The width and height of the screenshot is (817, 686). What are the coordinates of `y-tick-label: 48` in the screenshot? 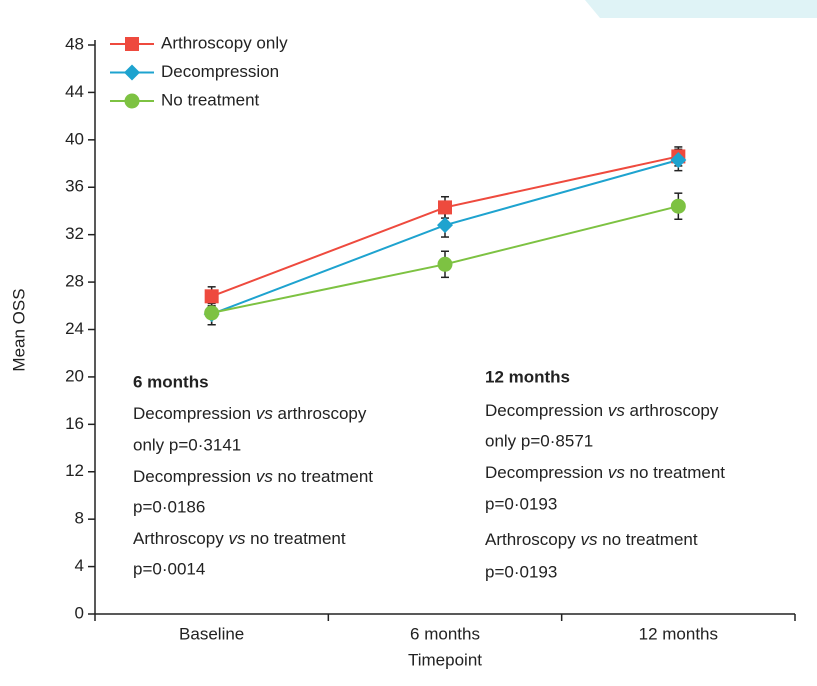 It's located at (74, 43).